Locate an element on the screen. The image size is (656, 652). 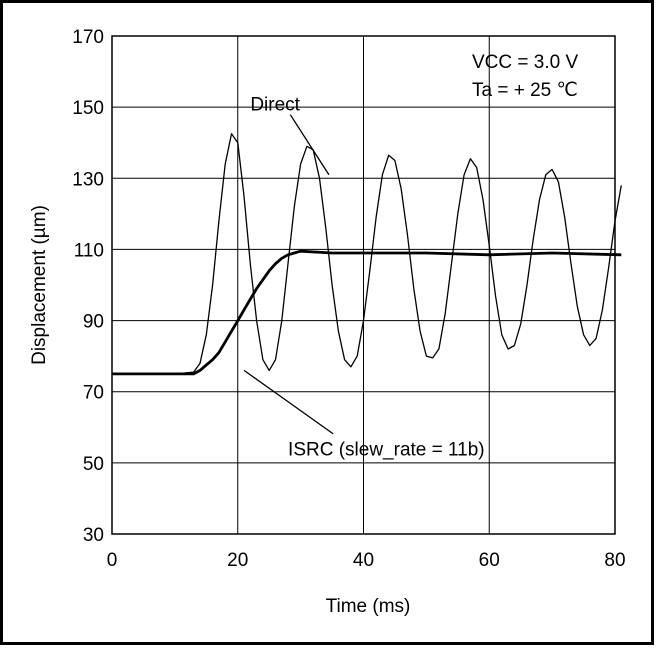
x-axis-label: Time (ms) is located at coordinates (368, 606).